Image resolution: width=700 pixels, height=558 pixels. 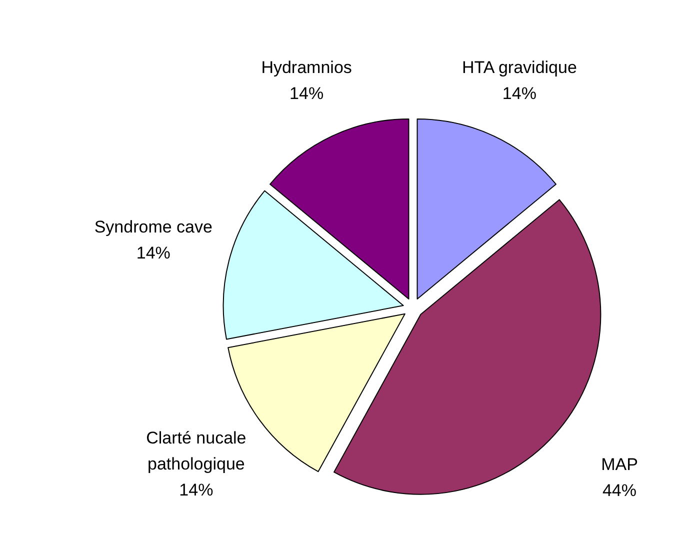 What do you see at coordinates (153, 227) in the screenshot?
I see `slice-label: Syndrome cave` at bounding box center [153, 227].